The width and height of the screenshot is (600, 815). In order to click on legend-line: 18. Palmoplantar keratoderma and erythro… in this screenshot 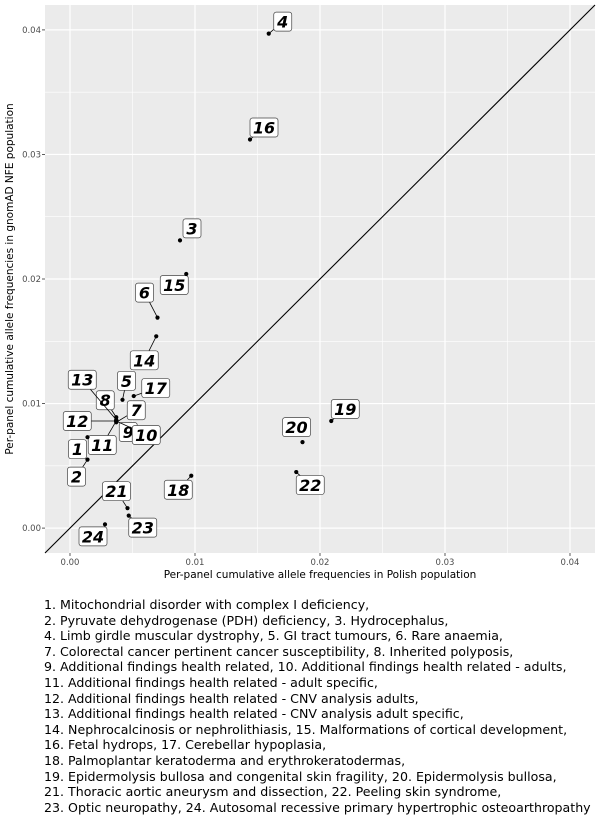, I will do `click(225, 760)`.